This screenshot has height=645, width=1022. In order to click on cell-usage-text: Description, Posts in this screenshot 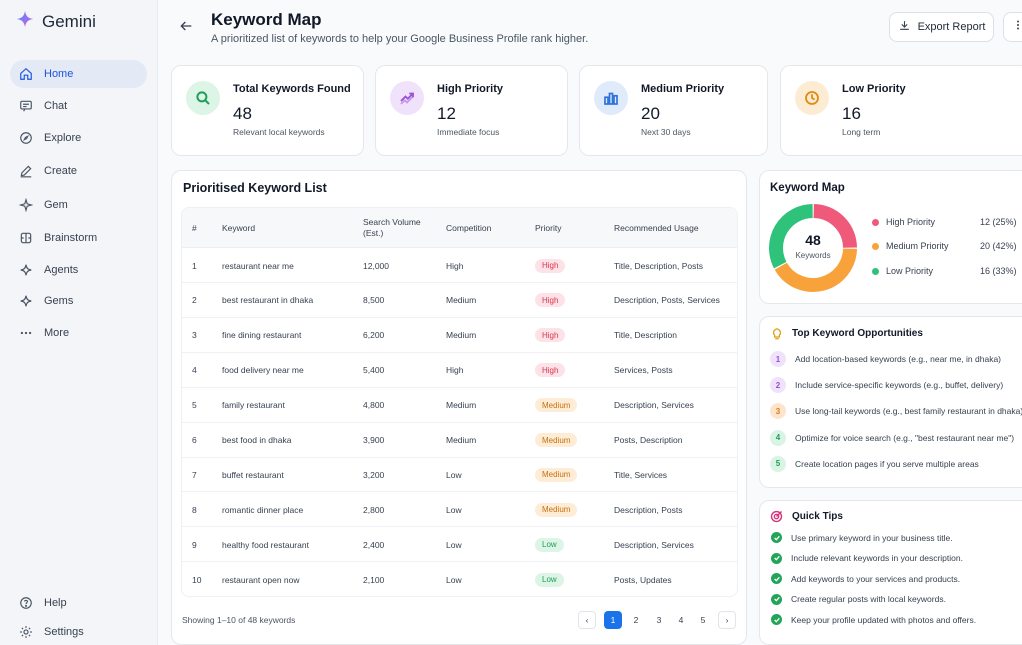, I will do `click(648, 509)`.